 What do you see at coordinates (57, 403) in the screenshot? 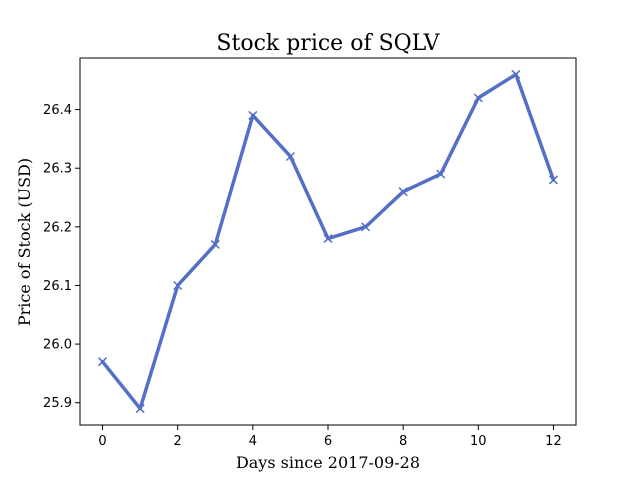
I see `y-tick-label: 25.9` at bounding box center [57, 403].